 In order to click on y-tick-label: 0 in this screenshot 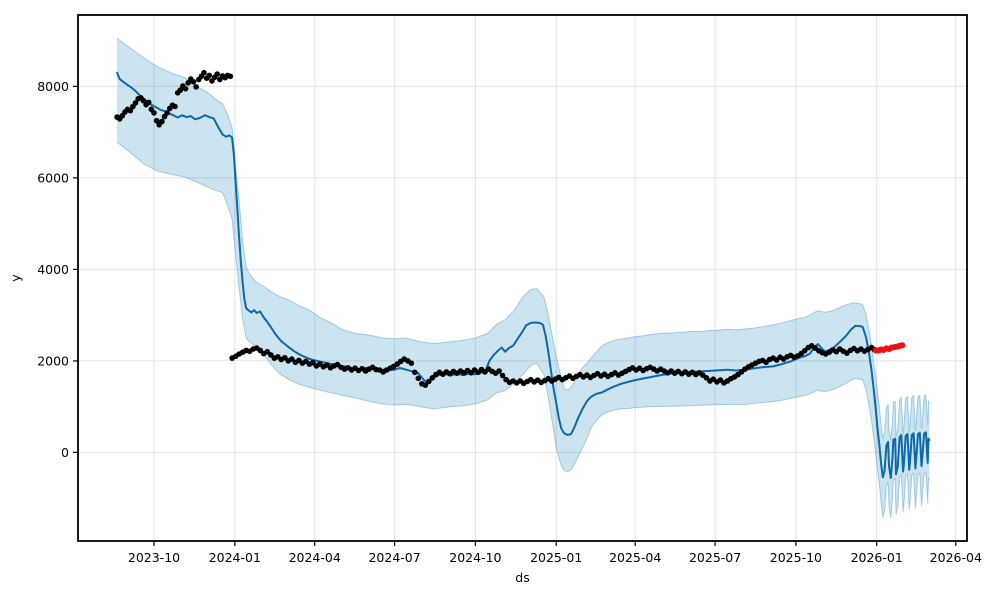, I will do `click(65, 452)`.